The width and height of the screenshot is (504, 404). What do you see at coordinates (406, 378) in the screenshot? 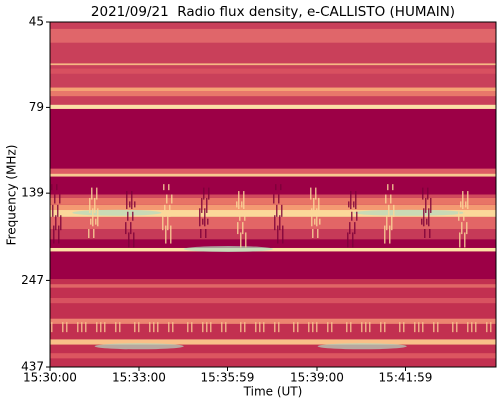
I see `x-tick-label: 15:41:59` at bounding box center [406, 378].